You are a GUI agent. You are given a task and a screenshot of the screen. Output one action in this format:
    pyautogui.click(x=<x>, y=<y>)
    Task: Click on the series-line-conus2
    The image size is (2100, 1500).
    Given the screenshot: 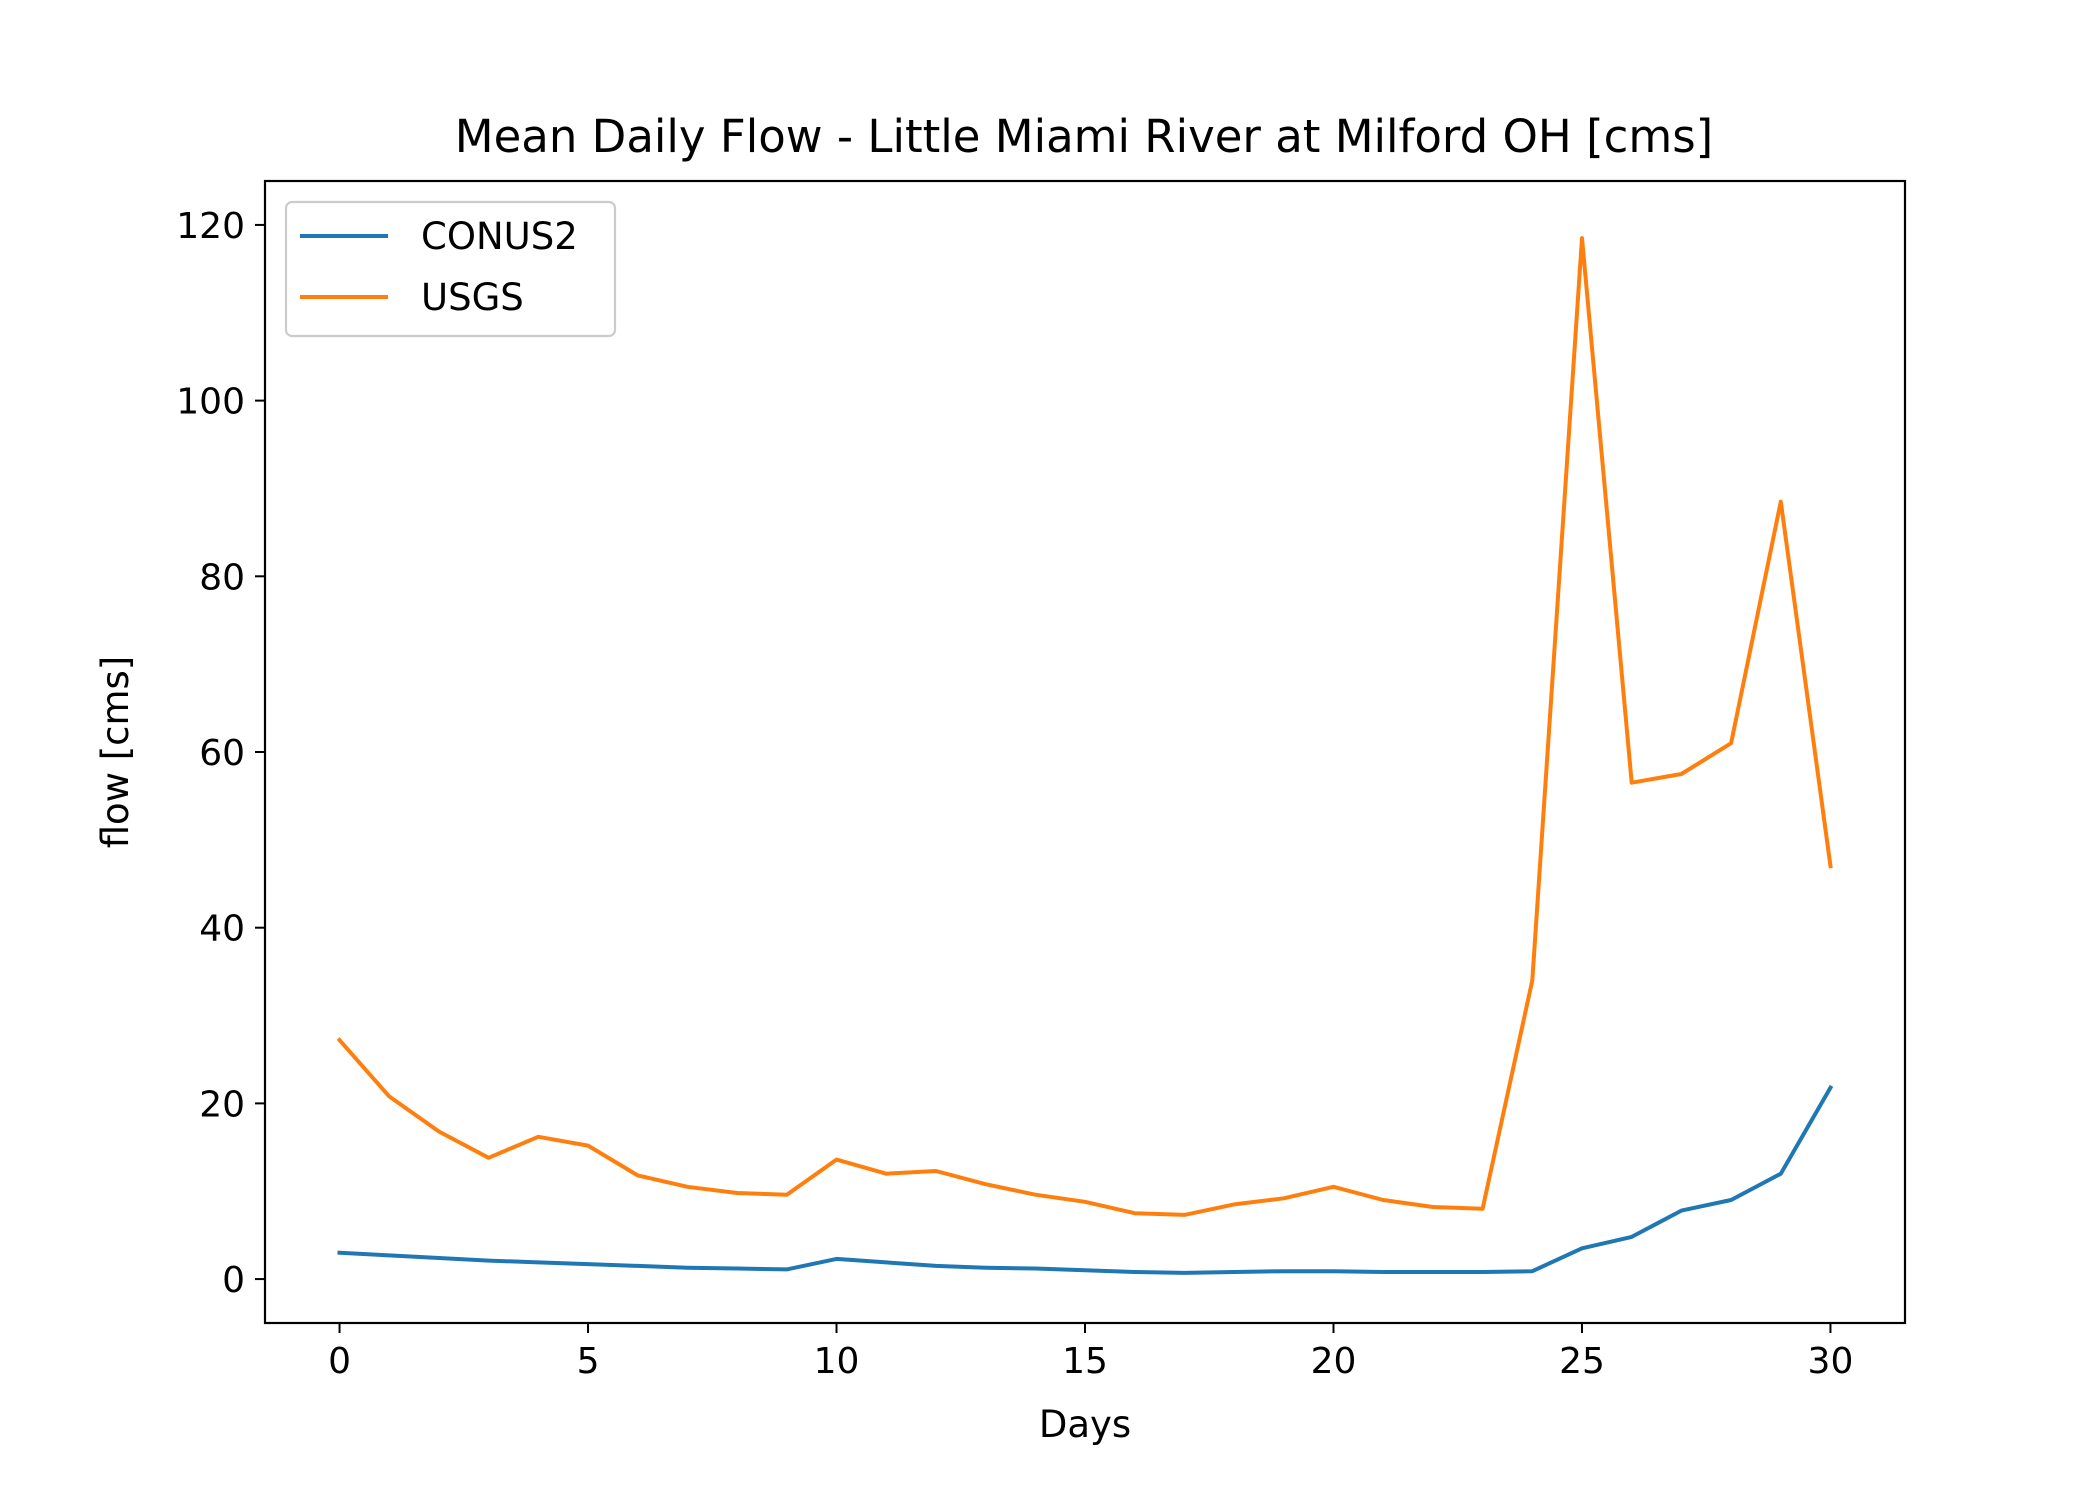 What is the action you would take?
    pyautogui.click(x=1085, y=1179)
    